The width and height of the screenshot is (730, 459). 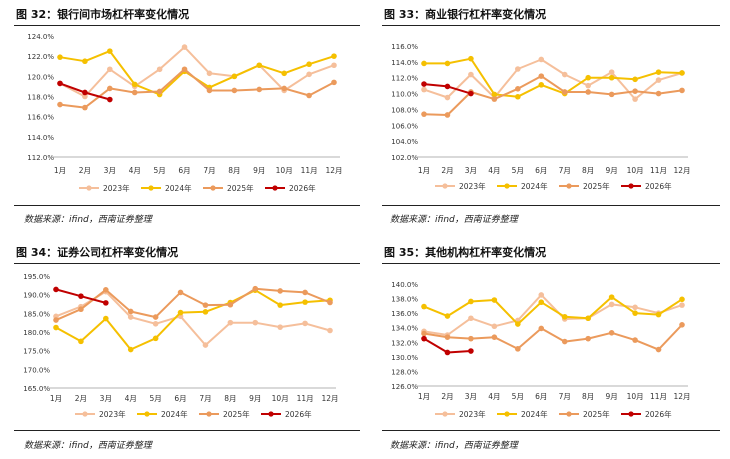 What do you see at coordinates (404, 158) in the screenshot?
I see `y-tick-label: 102.0%` at bounding box center [404, 158].